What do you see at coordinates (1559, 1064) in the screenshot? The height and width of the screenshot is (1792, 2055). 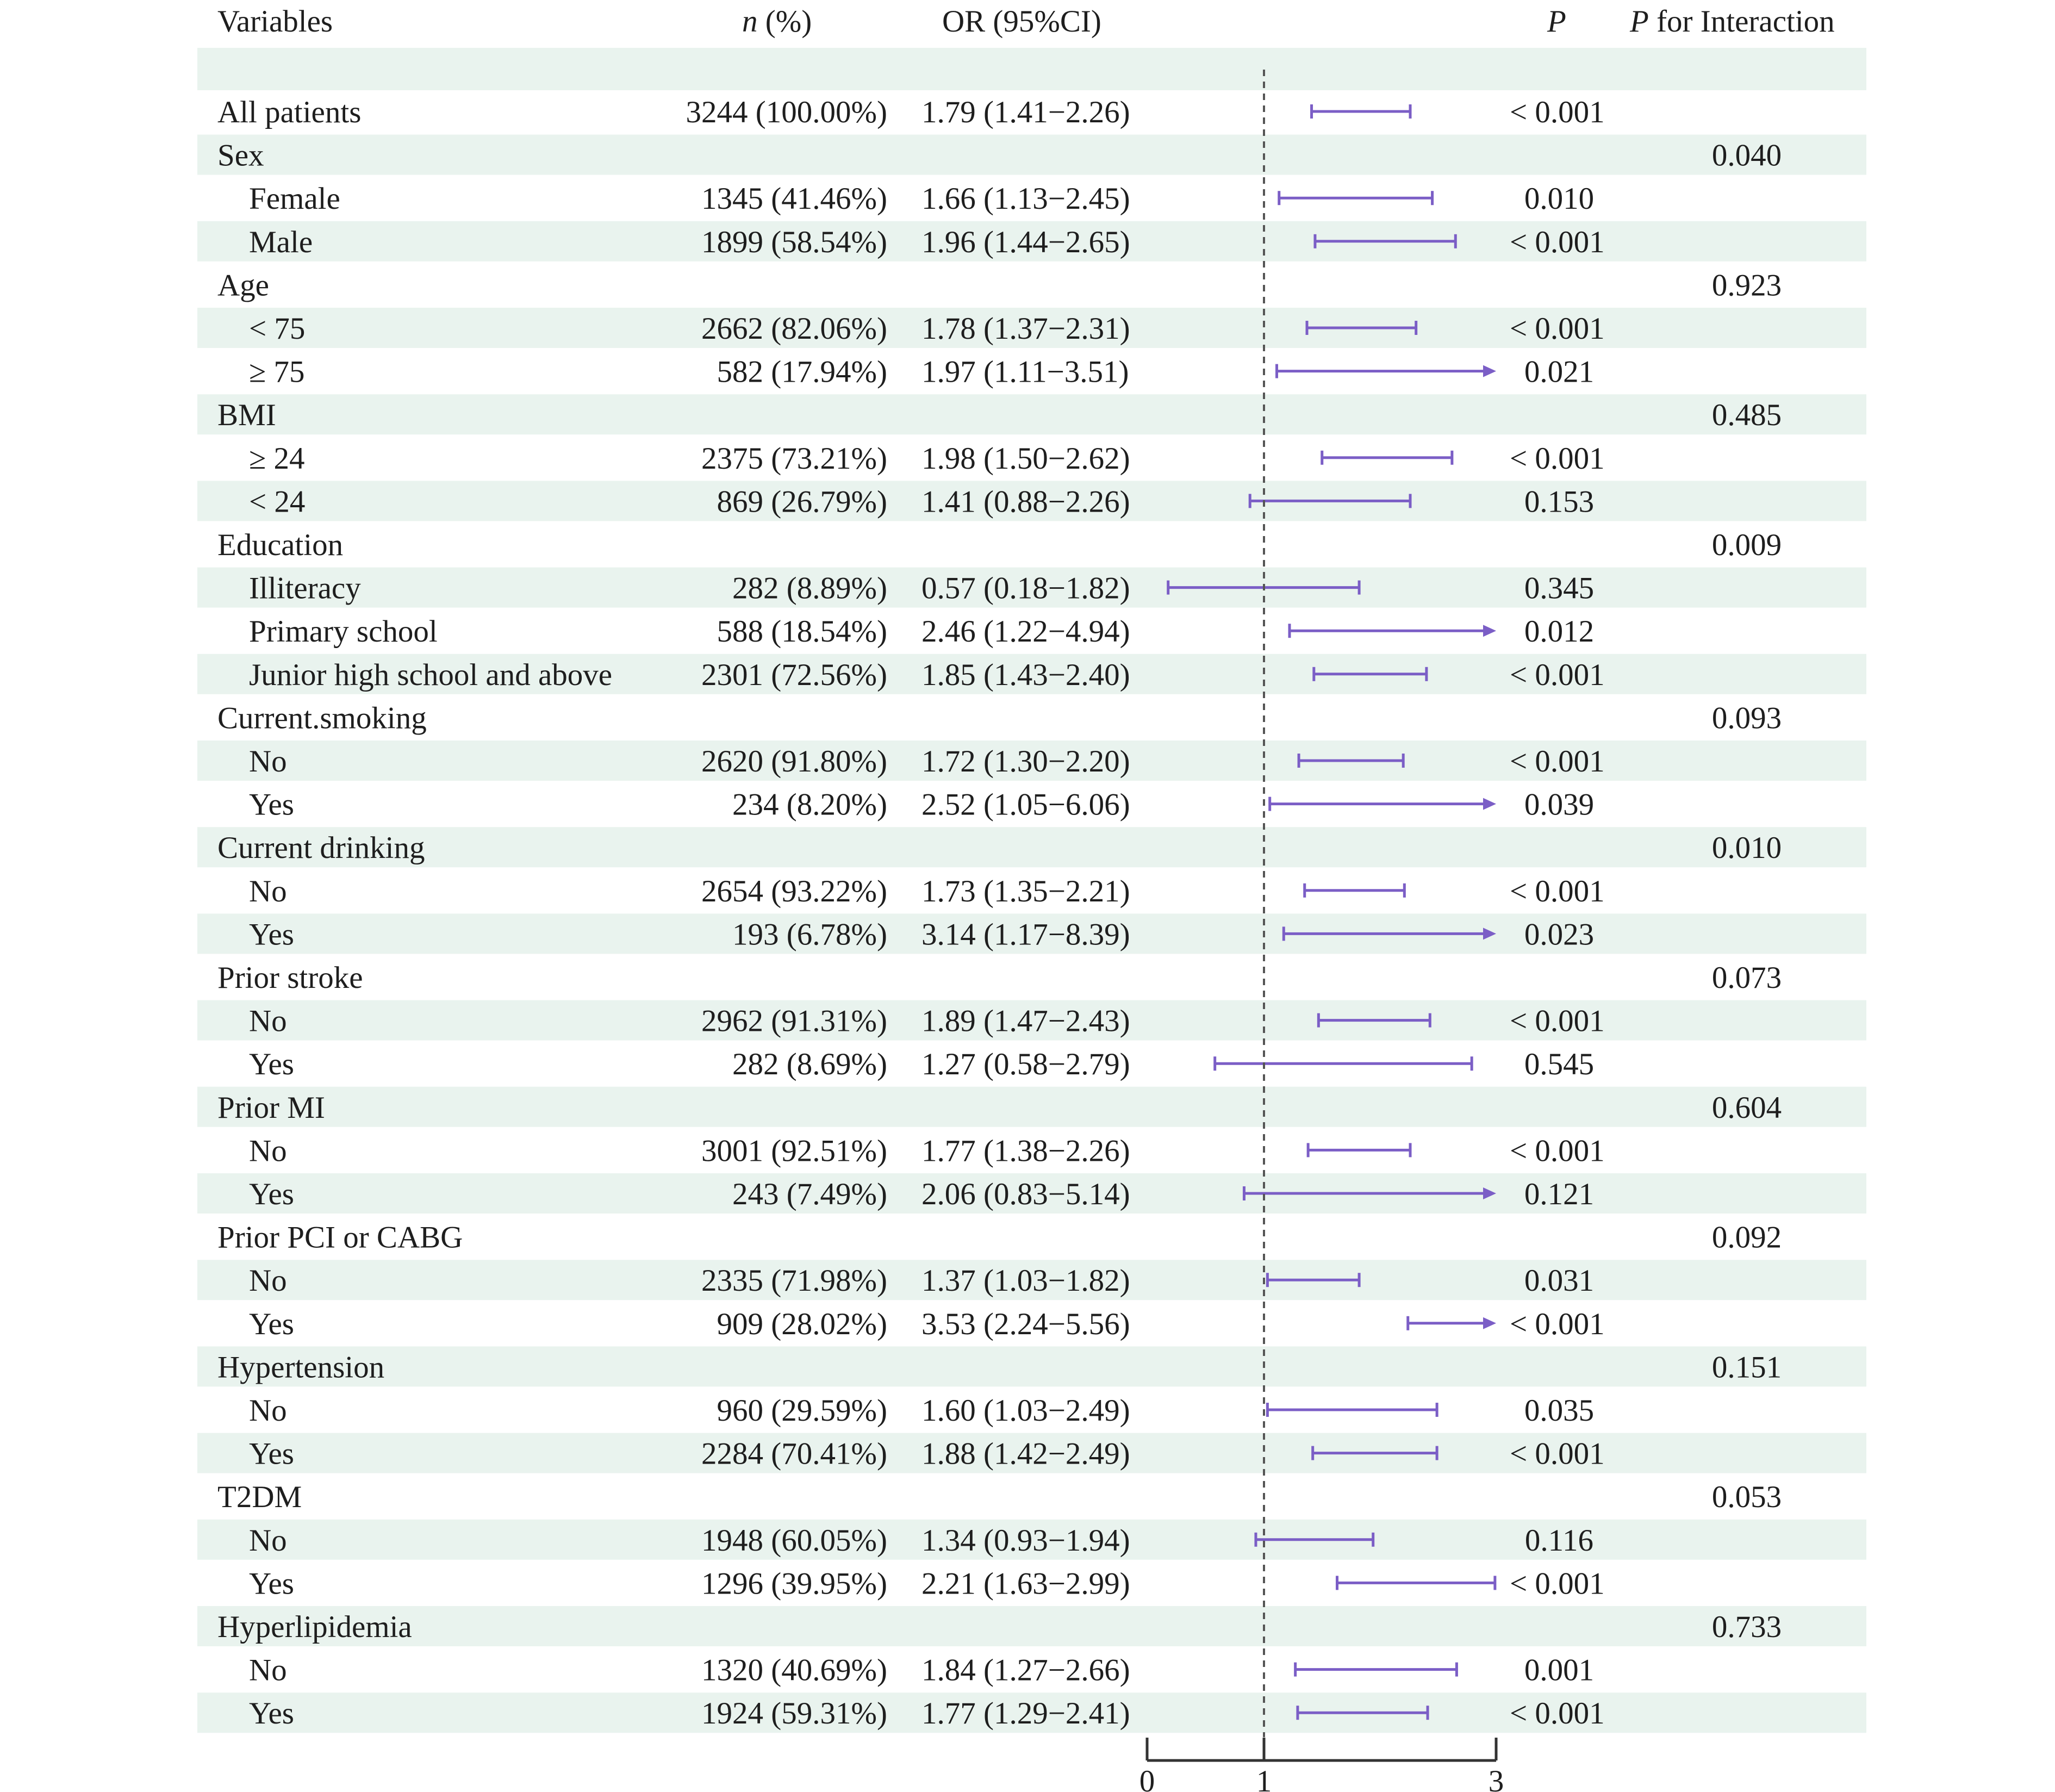 I see `p-value: 0.545` at bounding box center [1559, 1064].